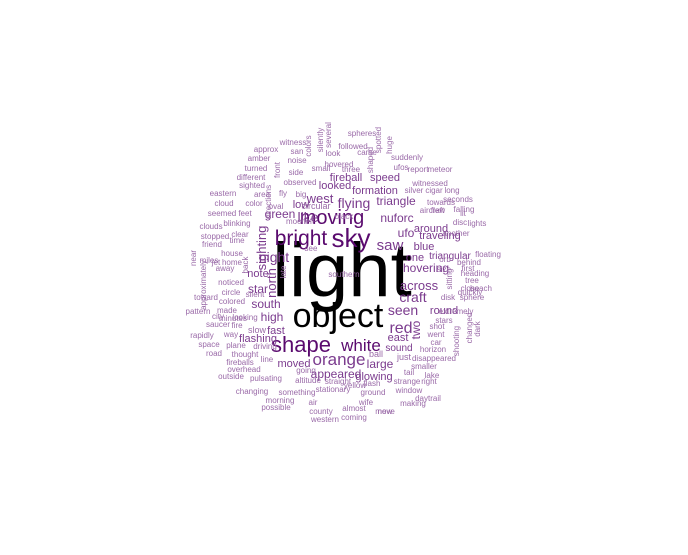 Image resolution: width=688 pixels, height=555 pixels. What do you see at coordinates (398, 338) in the screenshot?
I see `word-east: east` at bounding box center [398, 338].